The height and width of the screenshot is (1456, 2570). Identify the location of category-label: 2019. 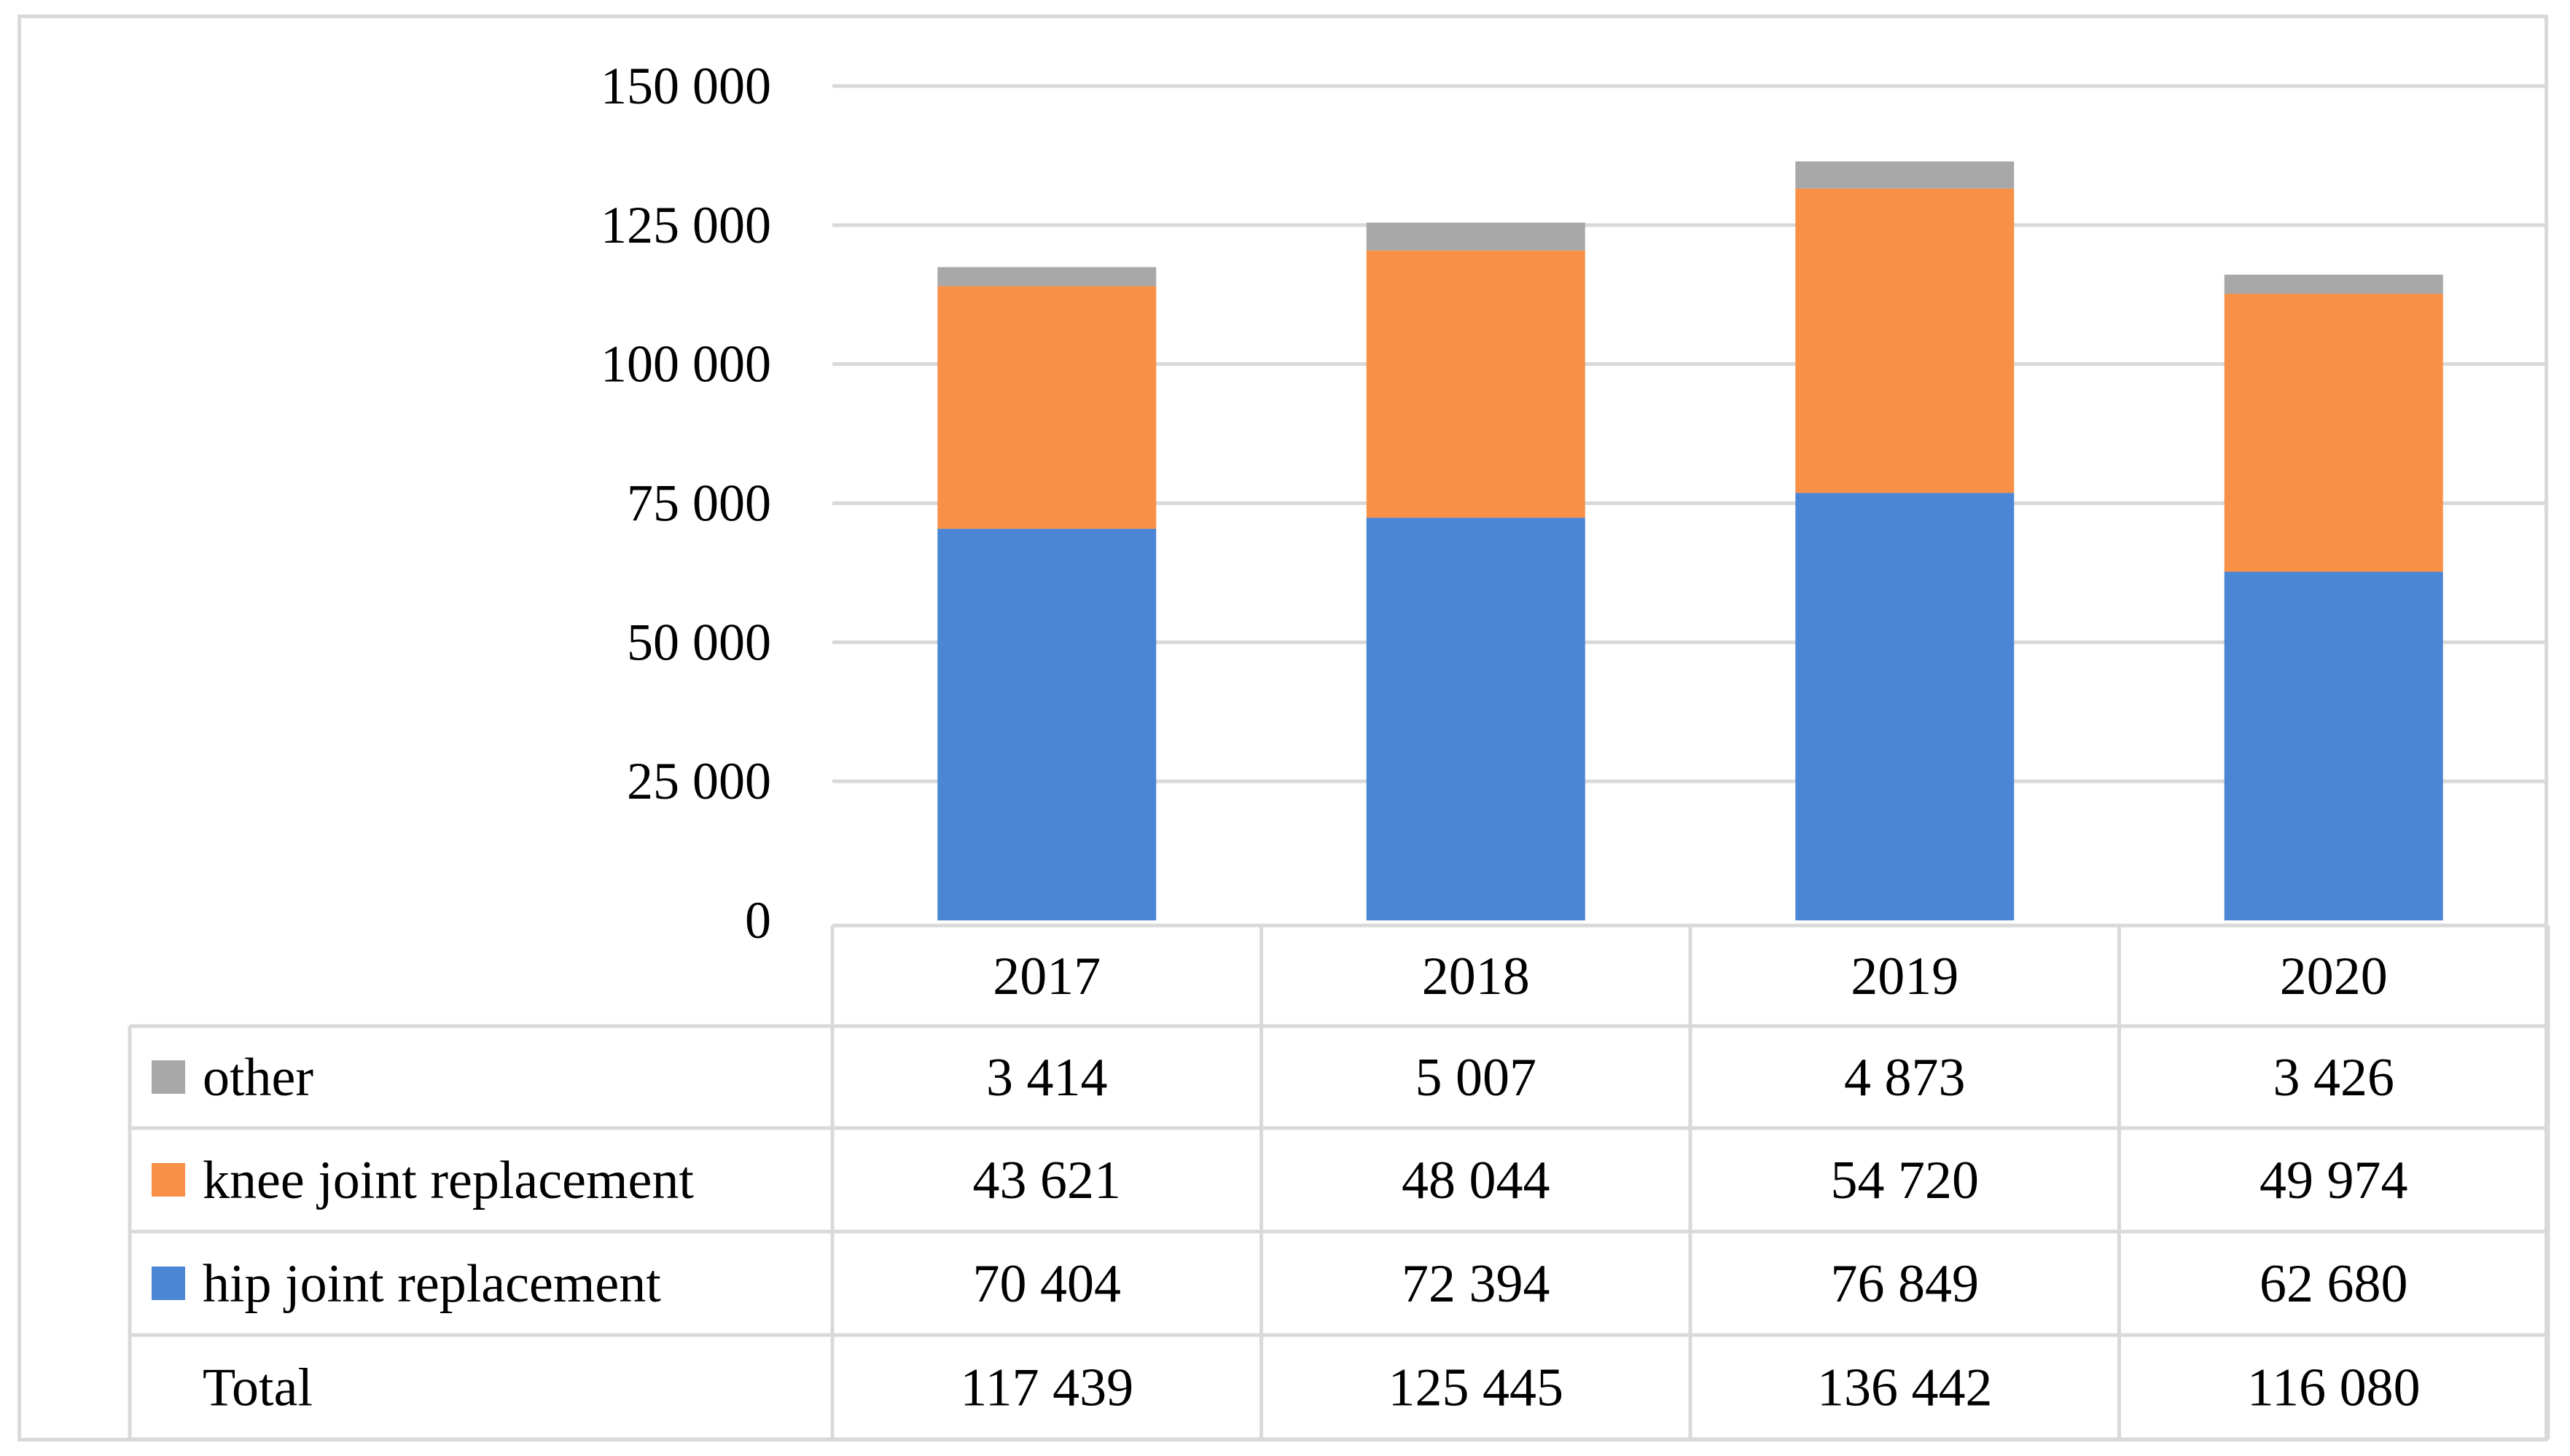
(1905, 976).